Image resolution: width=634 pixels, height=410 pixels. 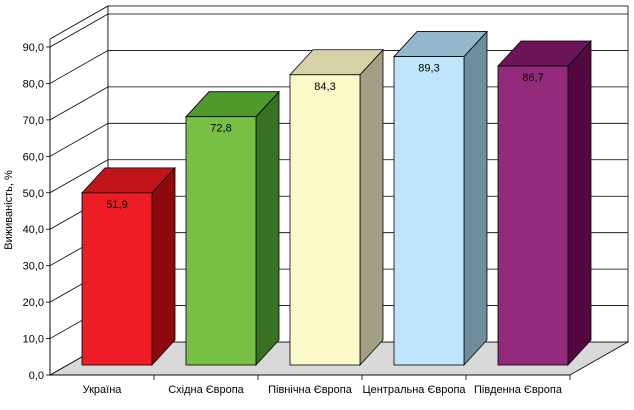 What do you see at coordinates (310, 390) in the screenshot?
I see `x-tick-label: Північна Європа` at bounding box center [310, 390].